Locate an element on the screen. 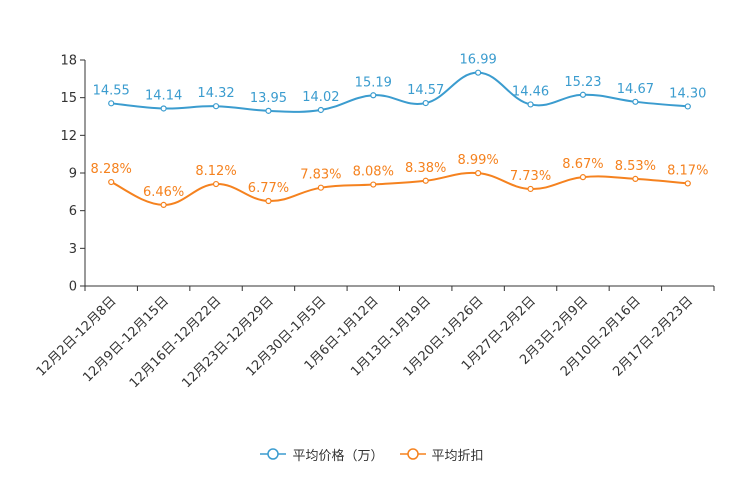  data-label: 8.67% is located at coordinates (582, 164).